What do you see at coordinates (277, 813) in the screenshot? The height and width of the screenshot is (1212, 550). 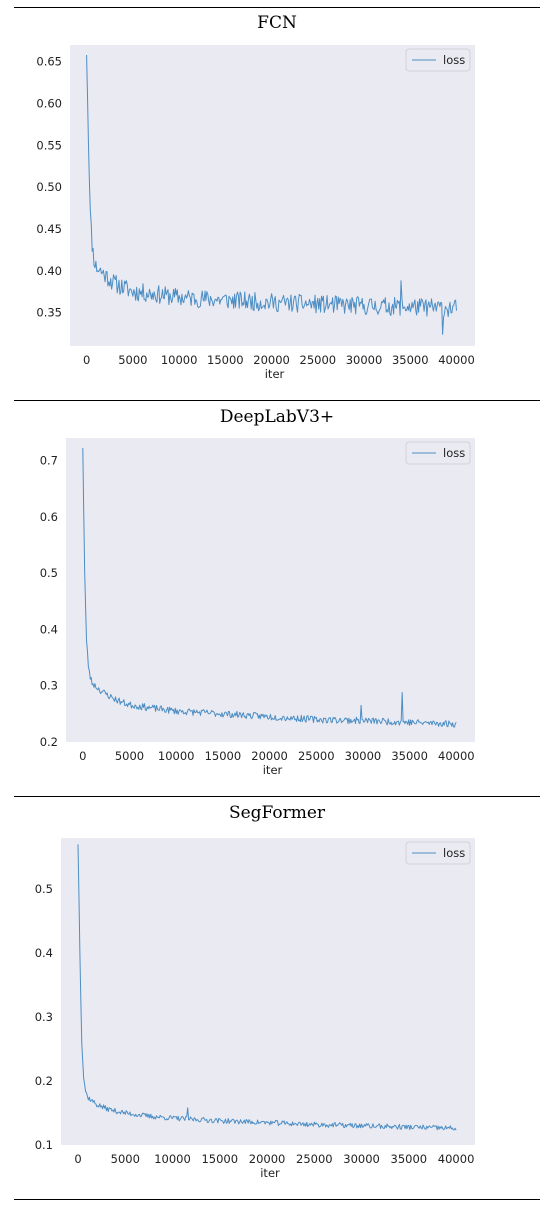 I see `chart-title: SegFormer` at bounding box center [277, 813].